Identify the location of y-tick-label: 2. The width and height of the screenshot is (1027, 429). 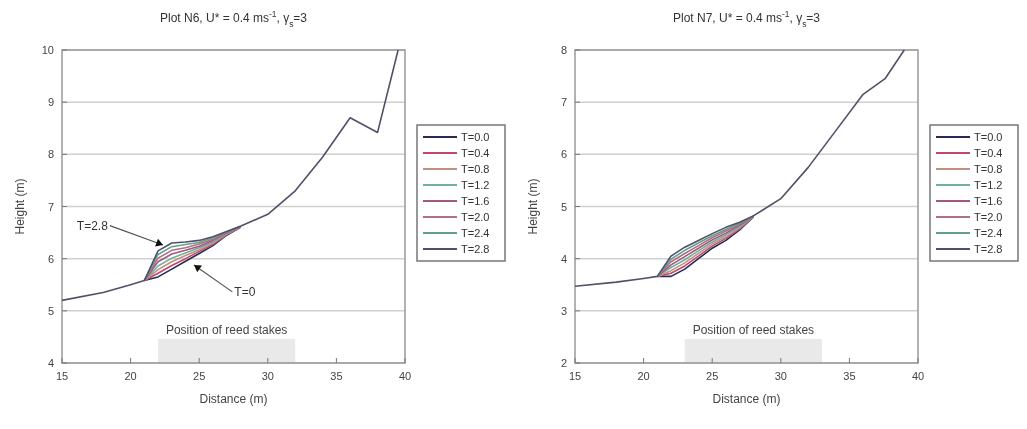
(563, 363).